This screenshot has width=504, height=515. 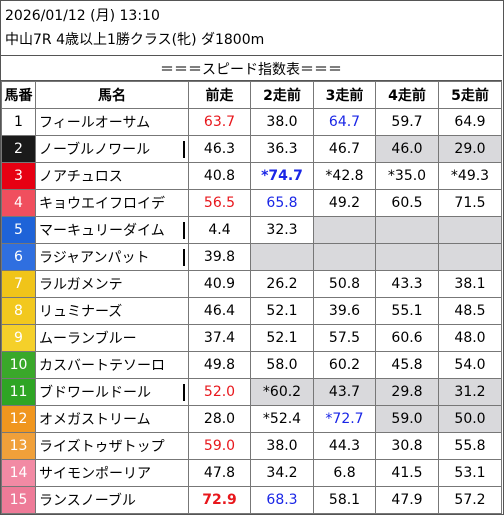 I want to click on speed-index-cell: 32.3, so click(x=282, y=230).